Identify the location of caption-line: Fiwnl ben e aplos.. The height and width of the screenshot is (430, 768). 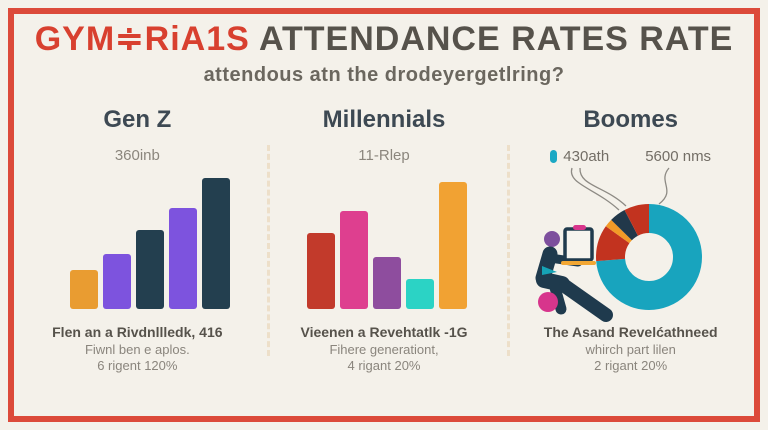
(137, 349).